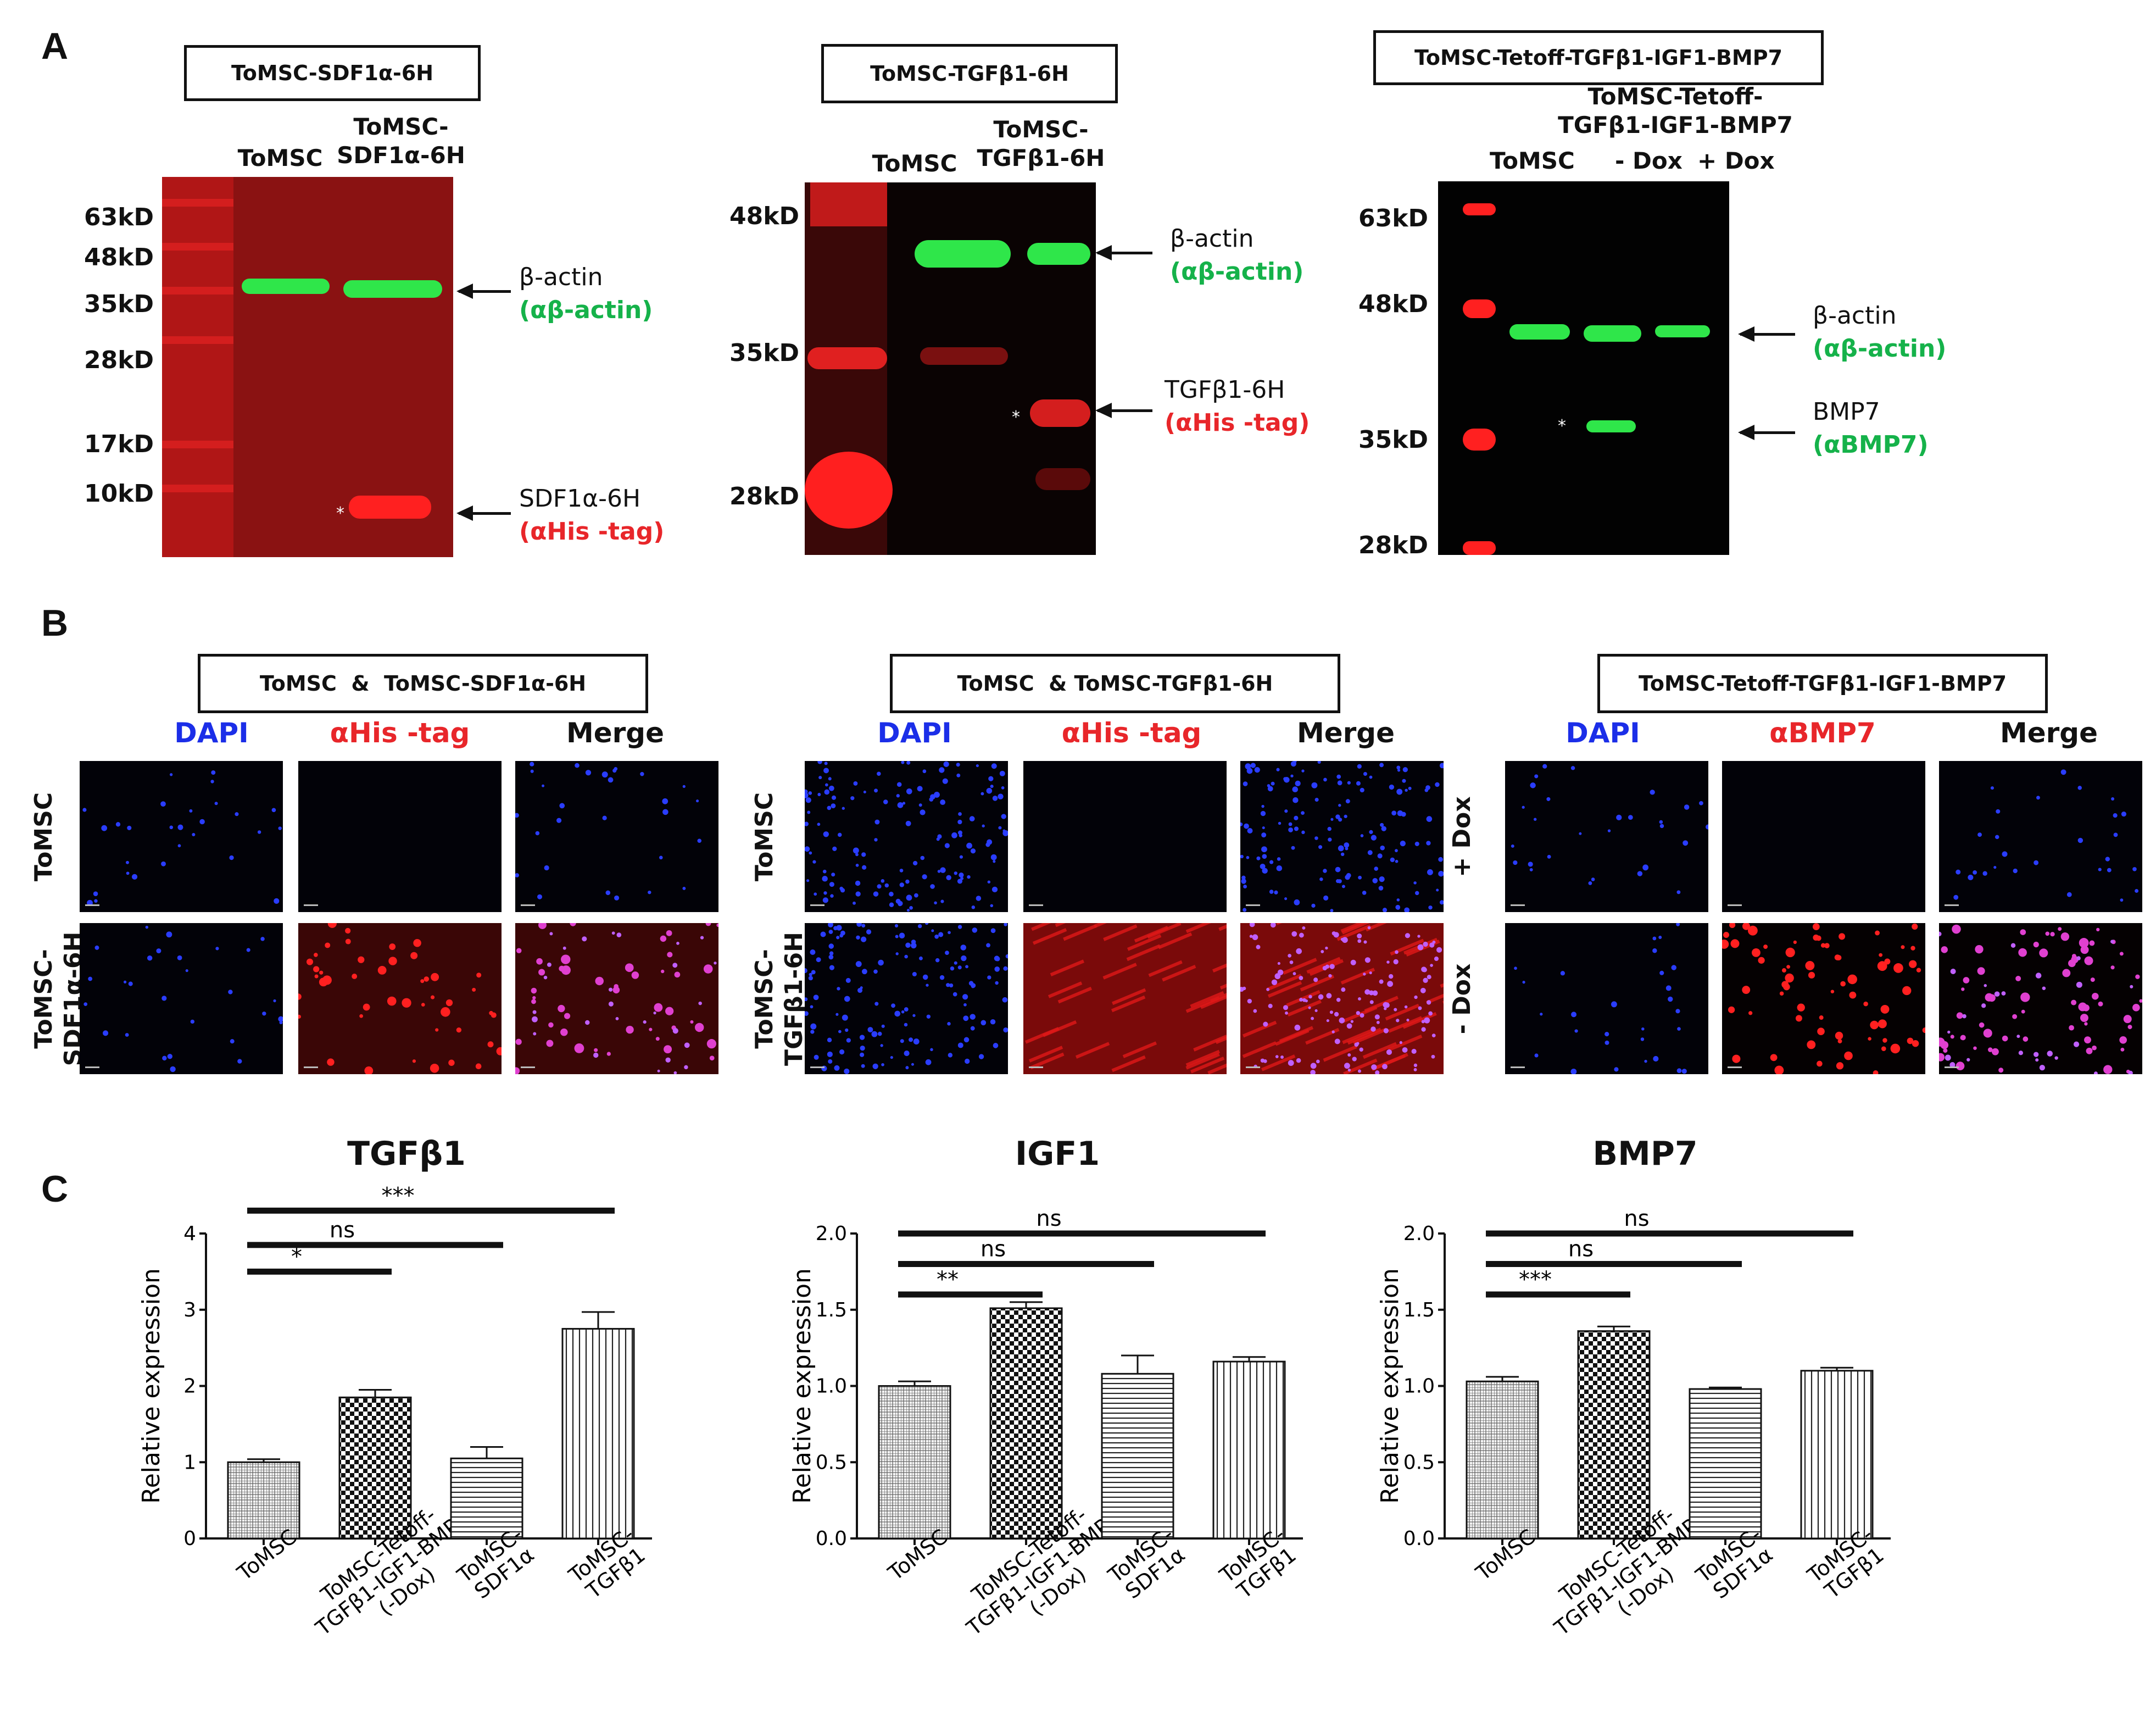 This screenshot has height=1728, width=2156. I want to click on blot3-image, so click(1583, 368).